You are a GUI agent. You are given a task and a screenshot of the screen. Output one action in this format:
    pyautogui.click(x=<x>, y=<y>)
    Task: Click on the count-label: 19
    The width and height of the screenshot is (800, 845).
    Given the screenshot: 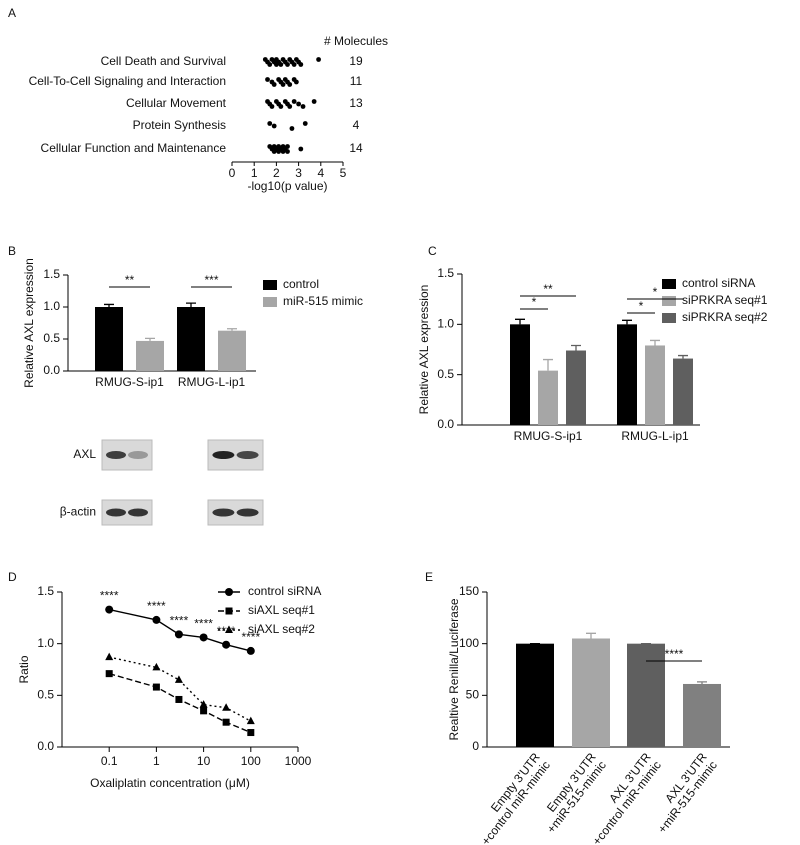 What is the action you would take?
    pyautogui.click(x=356, y=61)
    